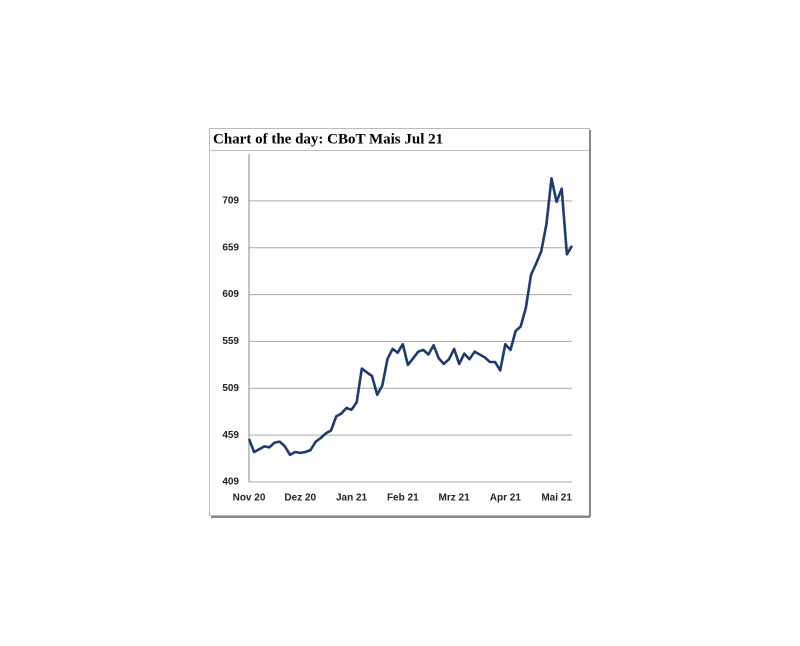 Image resolution: width=800 pixels, height=646 pixels. I want to click on y-tick-label: 409, so click(230, 482).